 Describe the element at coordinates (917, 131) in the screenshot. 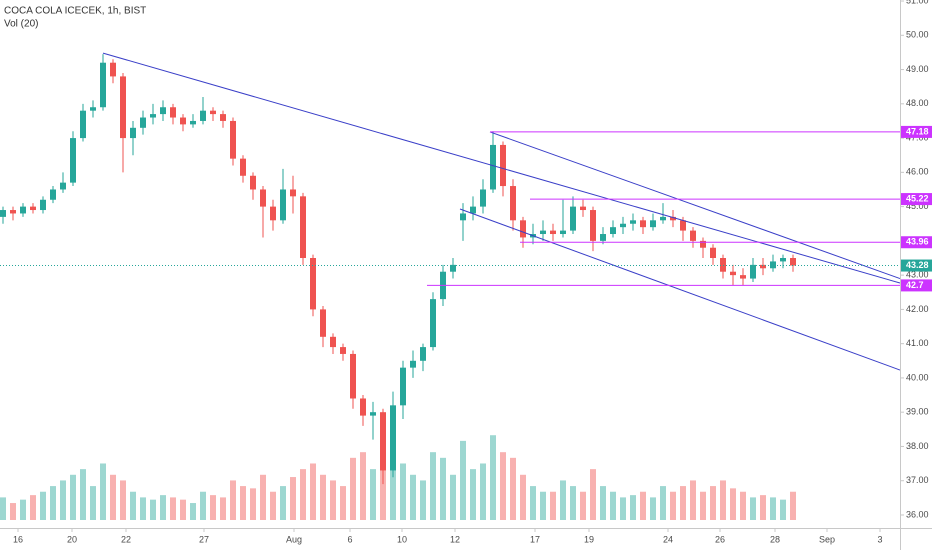

I see `level-label: 47.18` at that location.